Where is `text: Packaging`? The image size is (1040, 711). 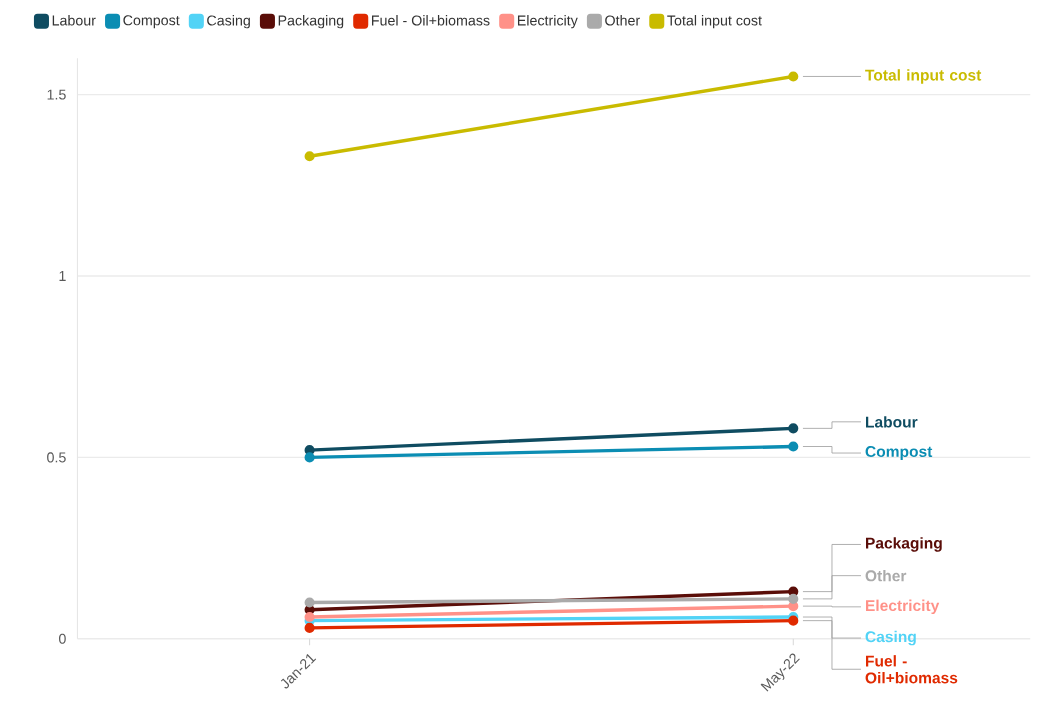 text: Packaging is located at coordinates (904, 544).